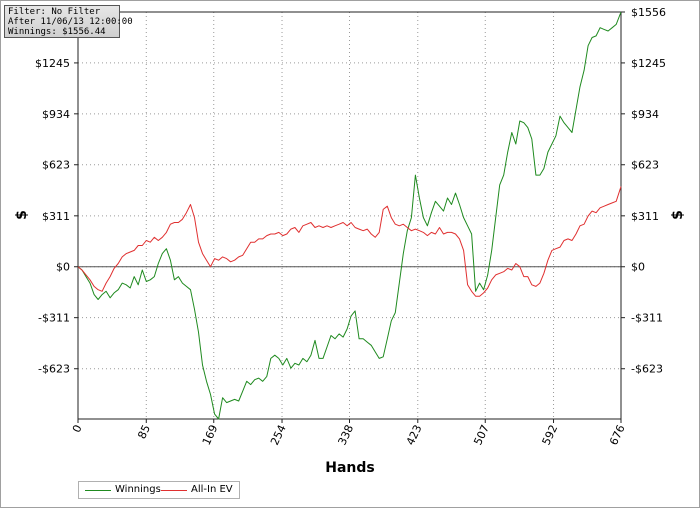 The image size is (700, 508). I want to click on x-tick-label: 169, so click(210, 435).